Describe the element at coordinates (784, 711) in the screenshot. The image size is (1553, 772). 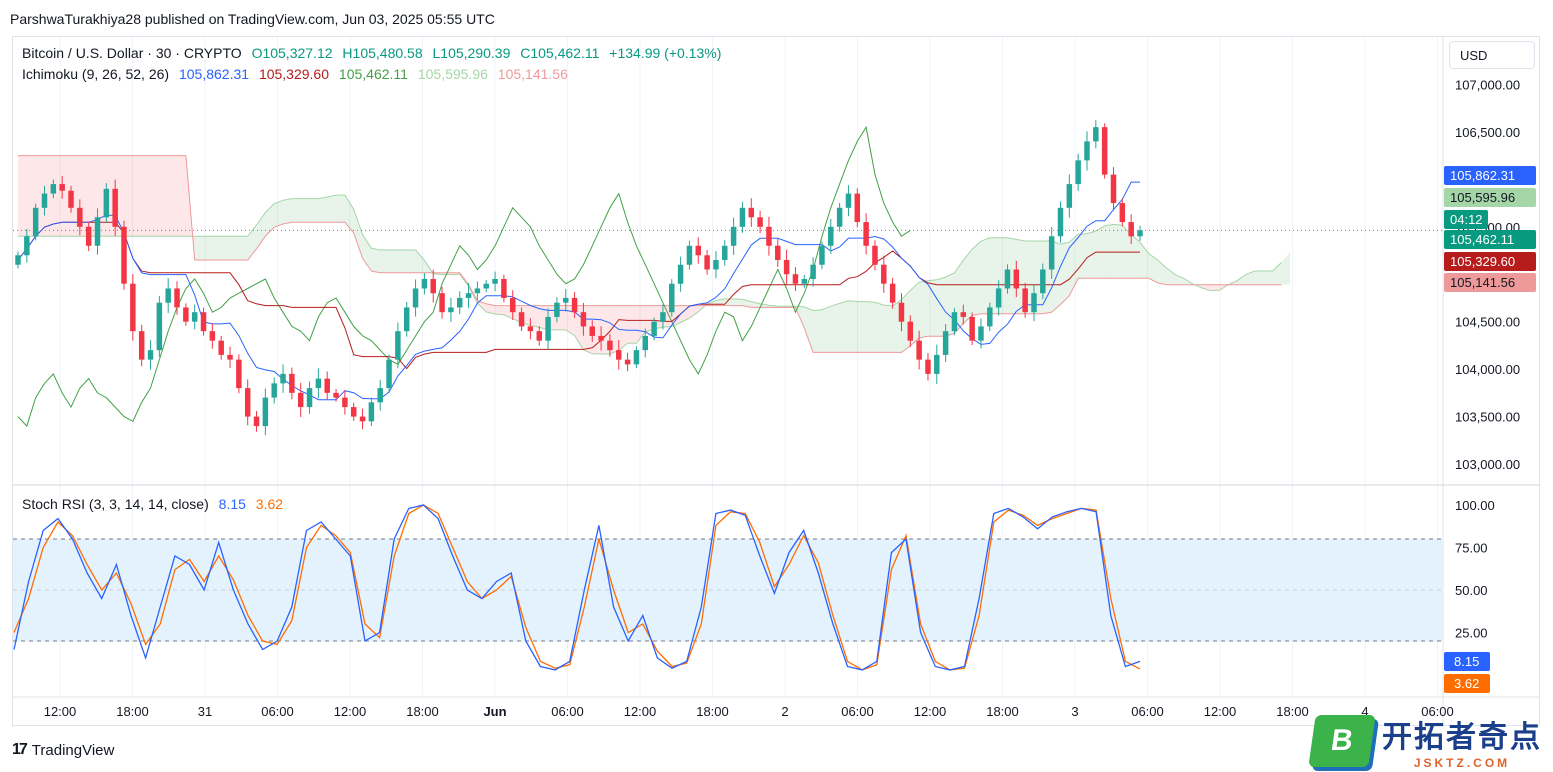
I see `time-tick-label: 2` at that location.